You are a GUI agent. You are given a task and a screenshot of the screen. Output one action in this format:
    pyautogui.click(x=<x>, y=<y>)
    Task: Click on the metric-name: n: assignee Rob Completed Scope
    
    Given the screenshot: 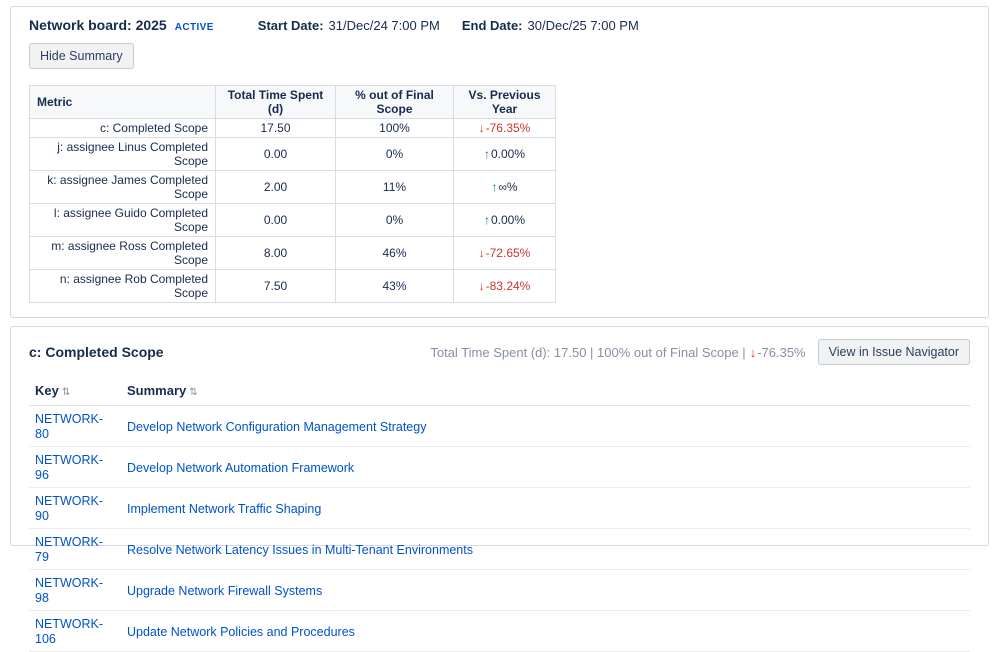 What is the action you would take?
    pyautogui.click(x=122, y=286)
    